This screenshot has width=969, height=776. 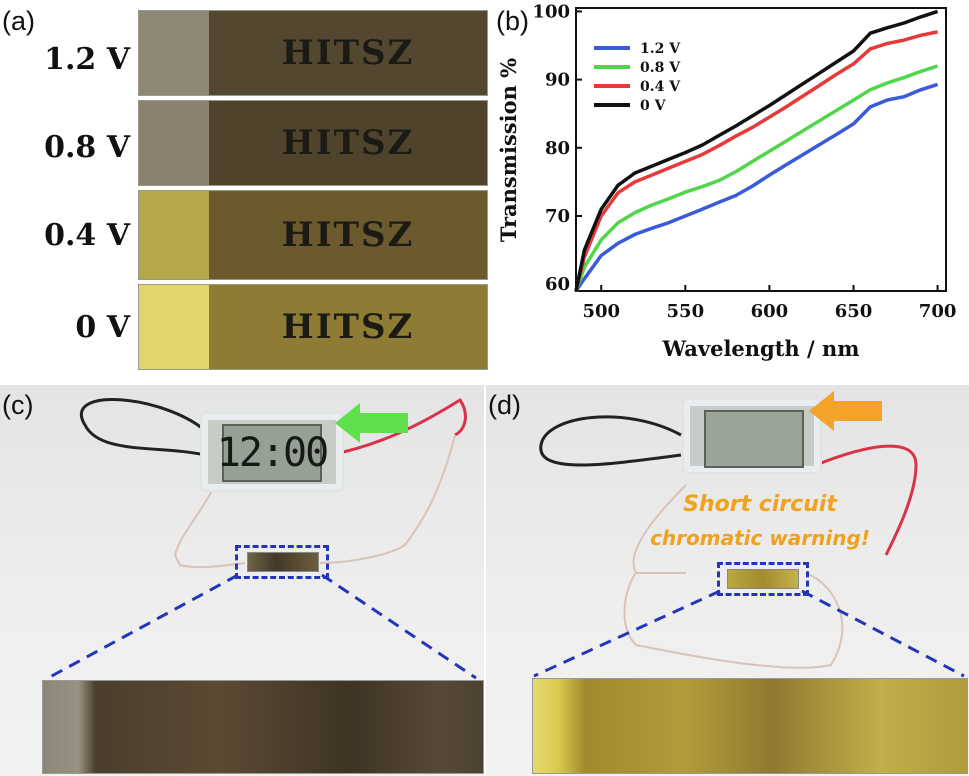 I want to click on panel-d-label: (d), so click(x=504, y=405).